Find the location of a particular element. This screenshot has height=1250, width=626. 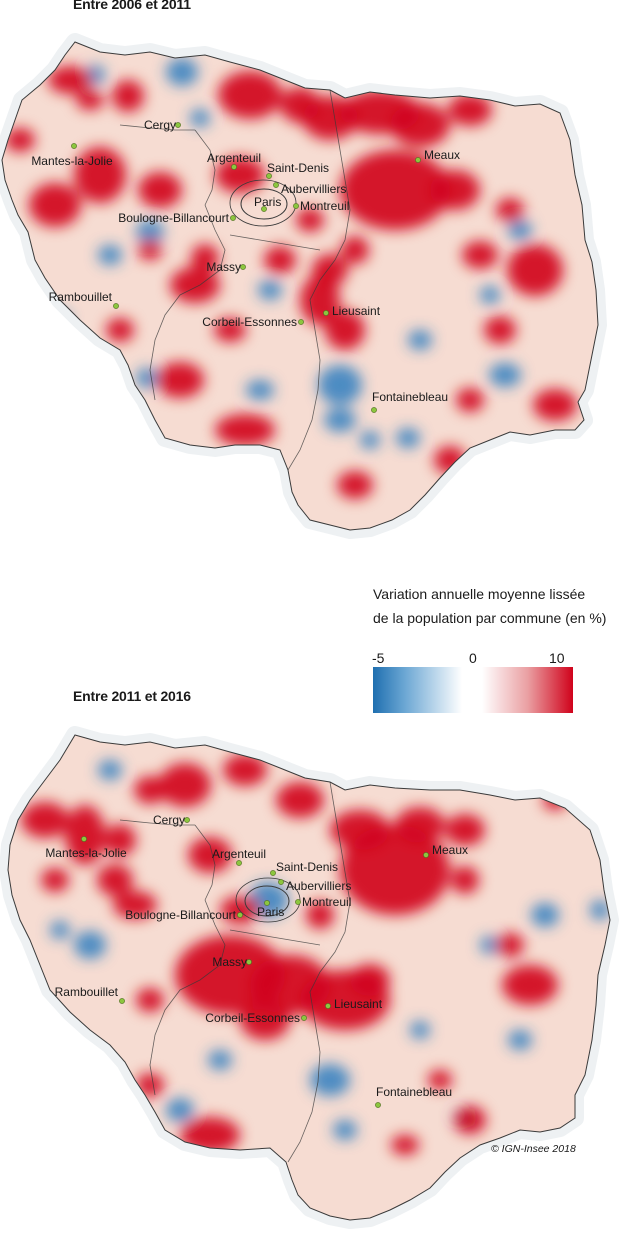

map-title-2011-2016: Entre 2011 et 2016 is located at coordinates (132, 696).